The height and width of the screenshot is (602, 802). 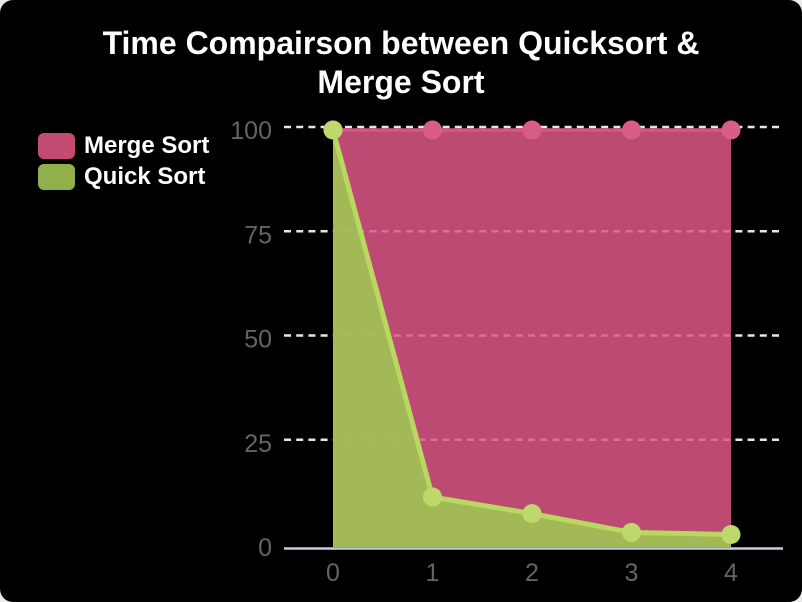 What do you see at coordinates (731, 130) in the screenshot?
I see `data-point-merge-sort-x4` at bounding box center [731, 130].